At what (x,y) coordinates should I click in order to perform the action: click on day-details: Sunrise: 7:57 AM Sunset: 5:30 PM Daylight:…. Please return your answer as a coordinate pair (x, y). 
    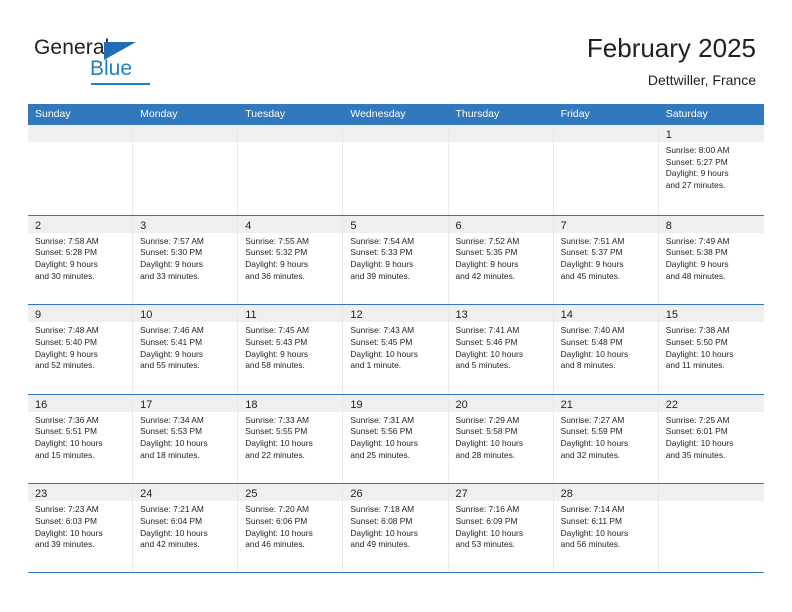
    Looking at the image, I should click on (185, 258).